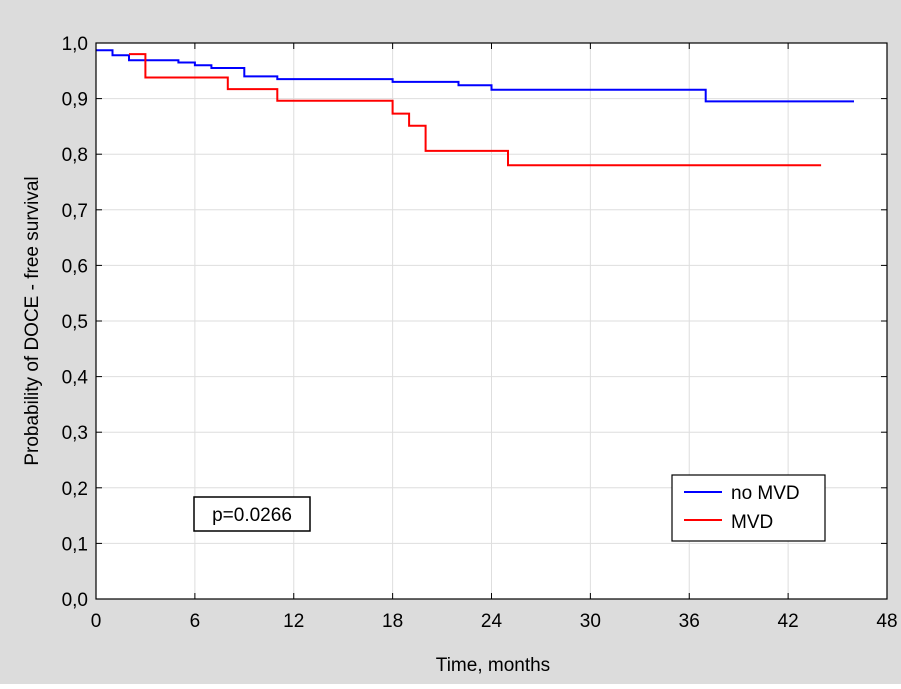  What do you see at coordinates (75, 44) in the screenshot?
I see `y-tick-label: 1,0` at bounding box center [75, 44].